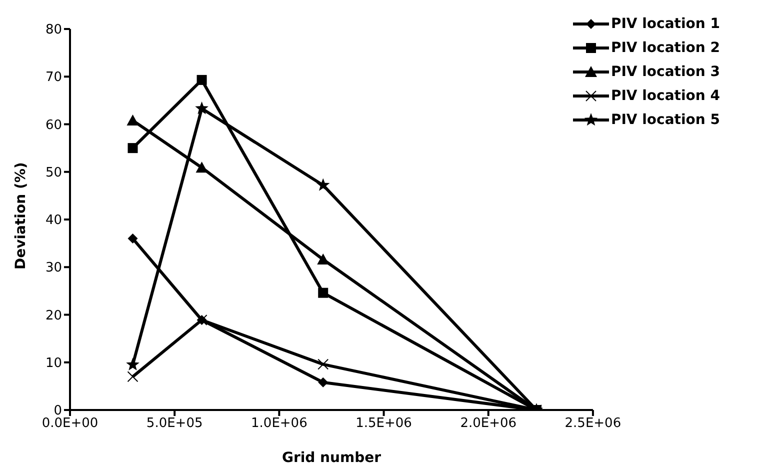 This screenshot has width=768, height=475. What do you see at coordinates (53, 316) in the screenshot?
I see `y-tick-label: 20` at bounding box center [53, 316].